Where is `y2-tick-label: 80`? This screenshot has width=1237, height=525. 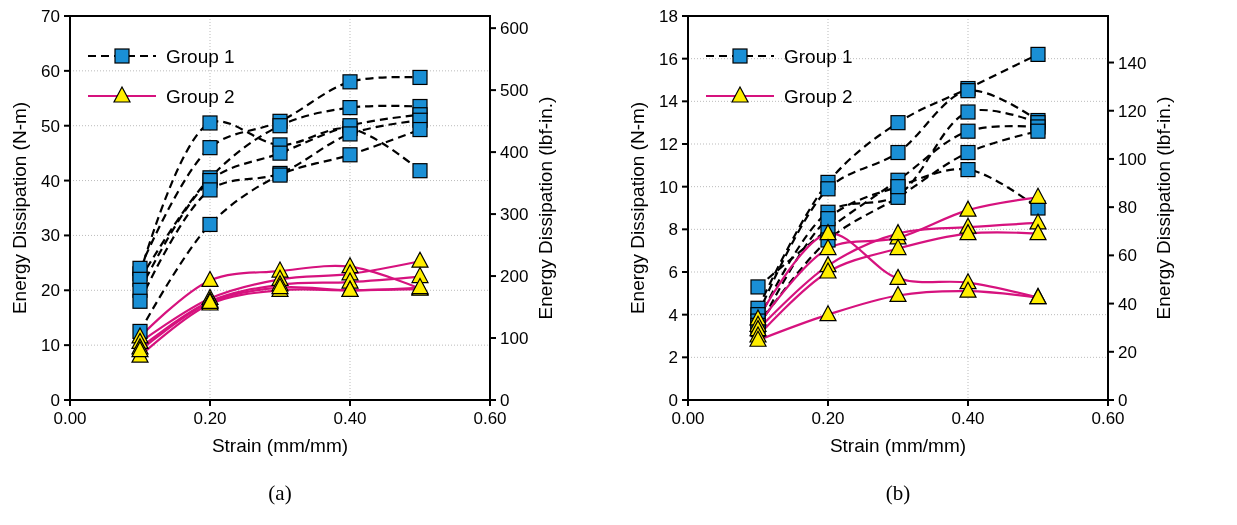
y2-tick-label: 80 is located at coordinates (1127, 208).